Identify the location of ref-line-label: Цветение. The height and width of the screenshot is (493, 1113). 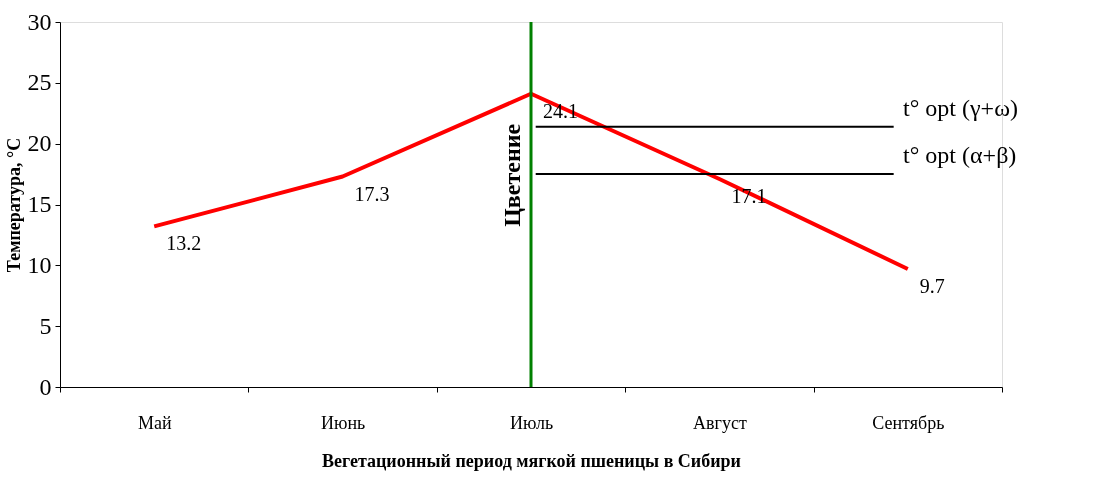
(512, 175).